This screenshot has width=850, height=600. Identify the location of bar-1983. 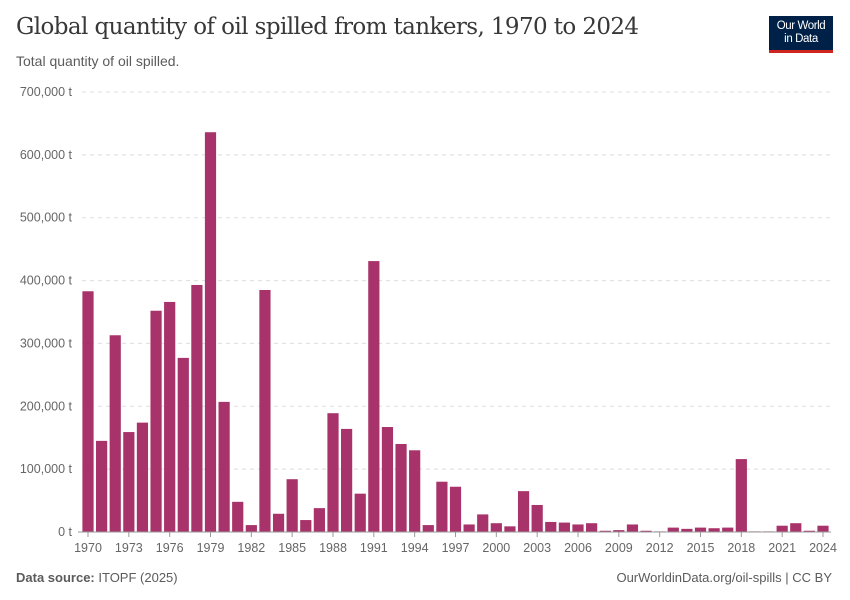
(265, 411).